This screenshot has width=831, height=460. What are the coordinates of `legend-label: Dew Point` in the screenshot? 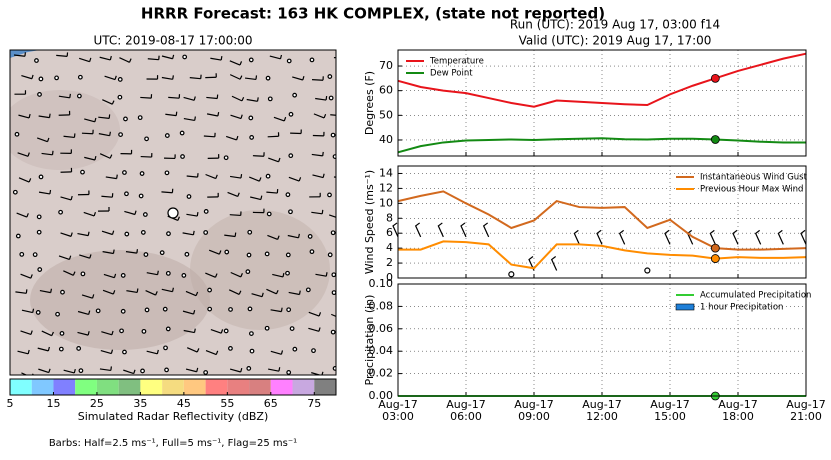 It's located at (451, 74).